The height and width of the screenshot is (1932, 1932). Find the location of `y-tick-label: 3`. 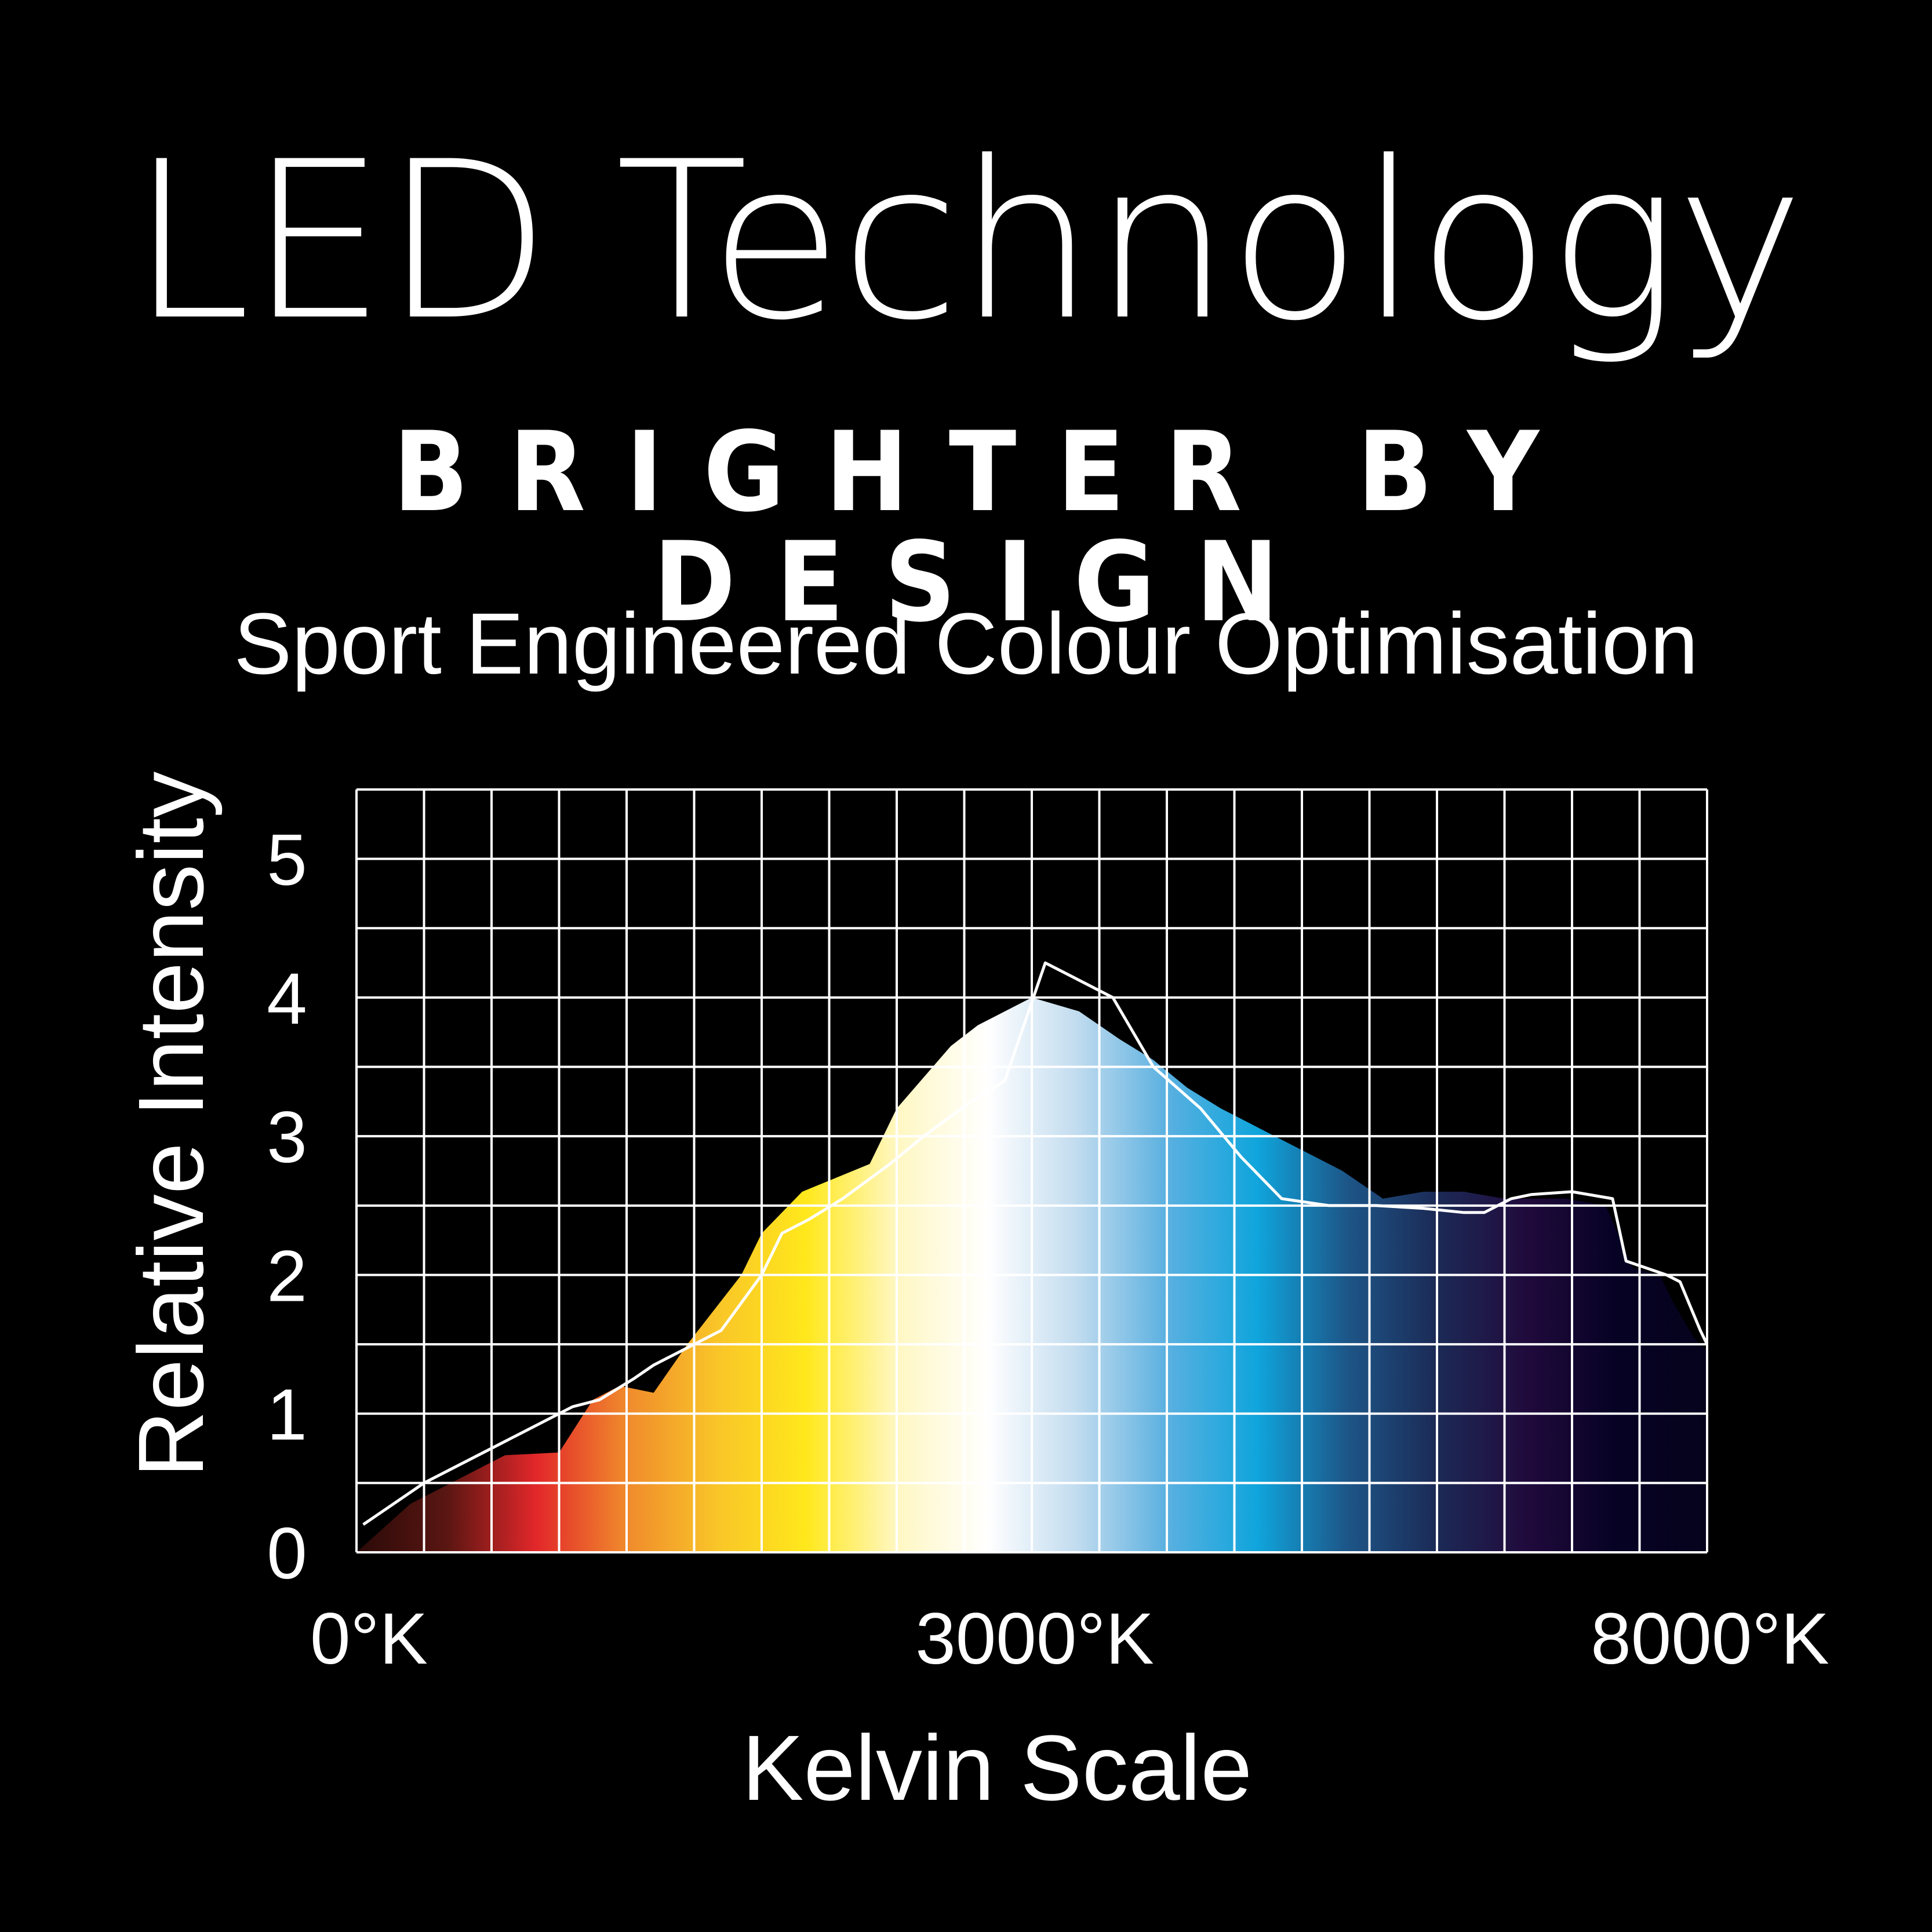

y-tick-label: 3 is located at coordinates (287, 1137).